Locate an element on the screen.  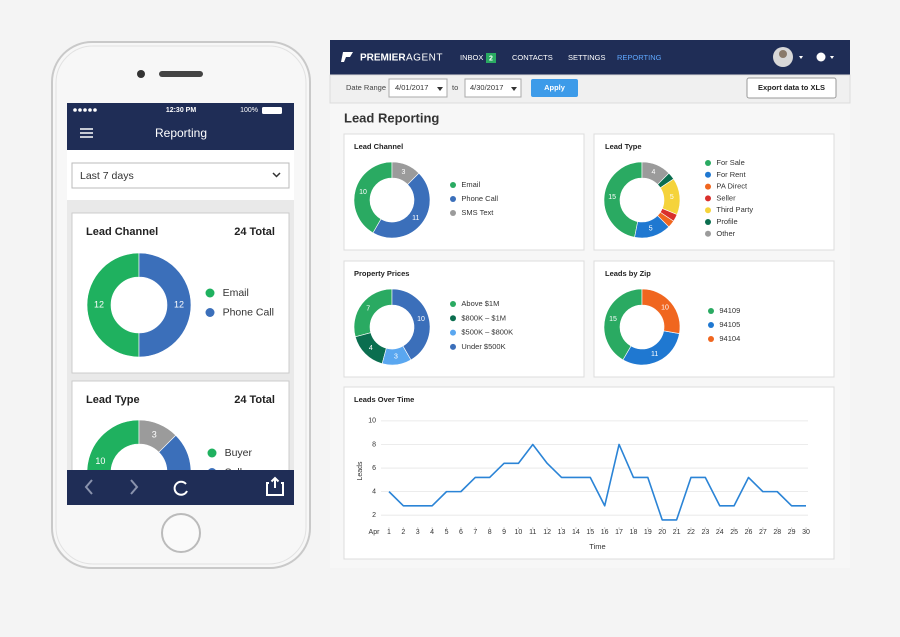
legend-label: 94105 is located at coordinates (729, 324).